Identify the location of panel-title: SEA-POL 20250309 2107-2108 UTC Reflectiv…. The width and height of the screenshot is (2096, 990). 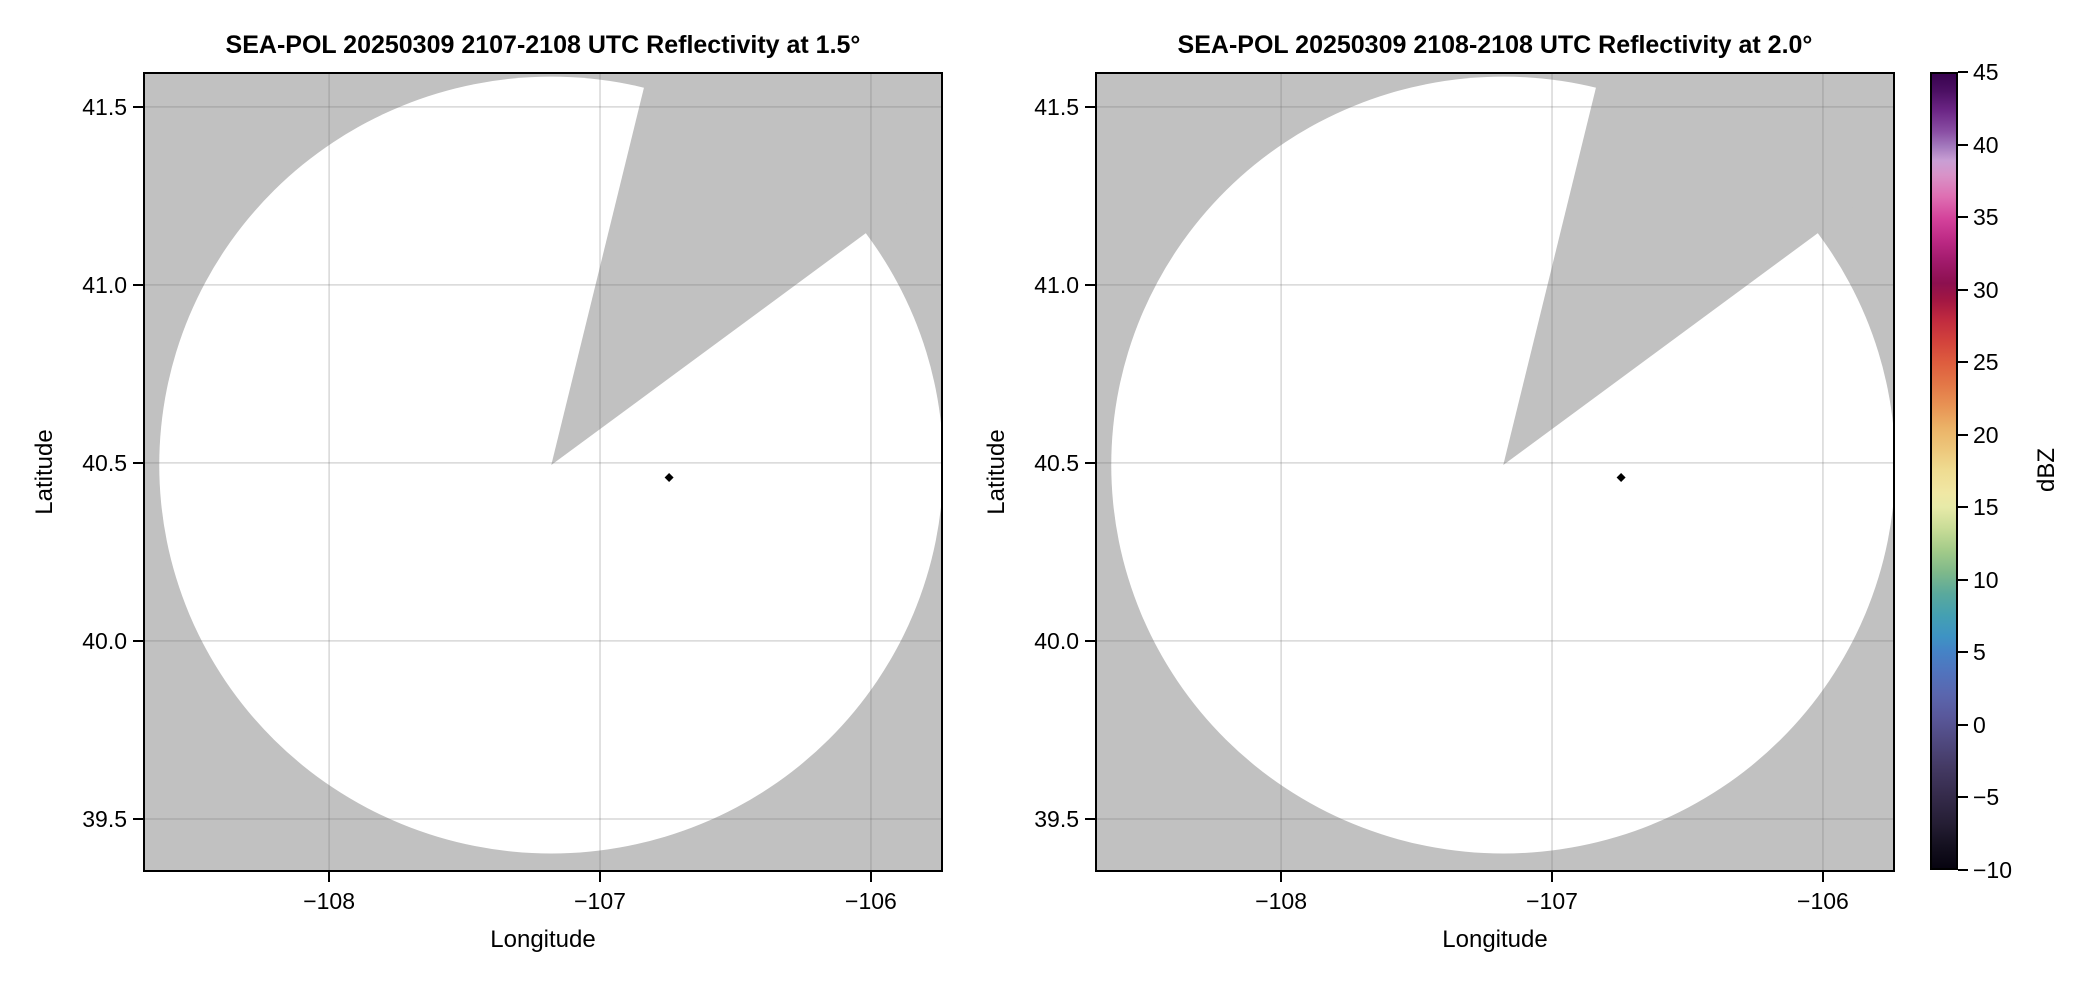
(543, 45).